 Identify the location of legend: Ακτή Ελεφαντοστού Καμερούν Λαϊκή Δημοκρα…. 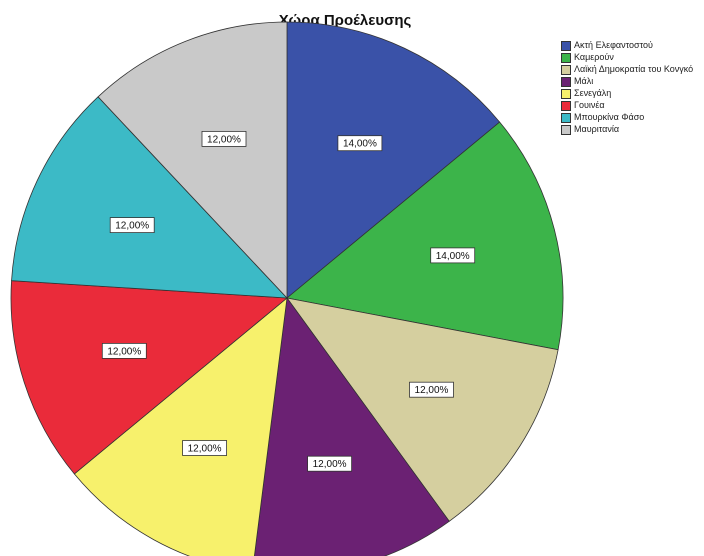
(631, 88).